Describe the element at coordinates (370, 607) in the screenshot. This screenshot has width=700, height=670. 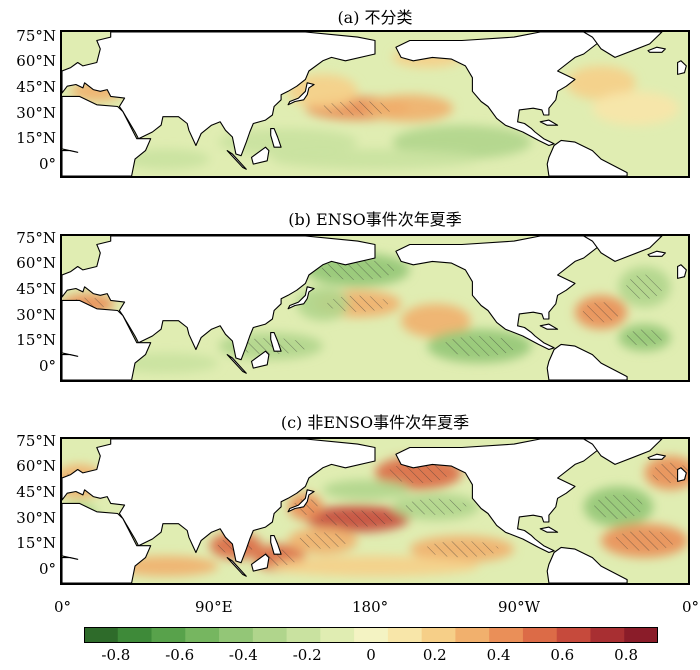
I see `x-tick-label: 180°` at that location.